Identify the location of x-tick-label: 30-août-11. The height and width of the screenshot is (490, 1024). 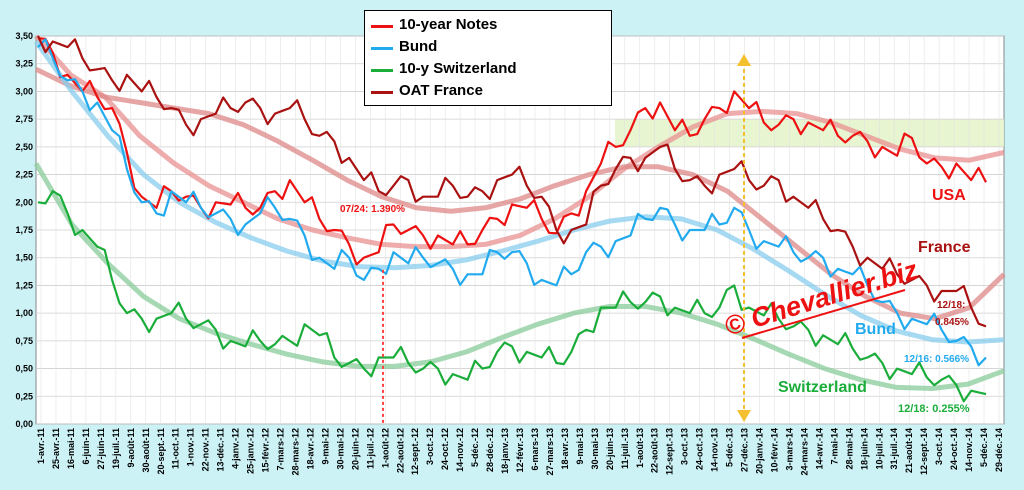
(146, 450).